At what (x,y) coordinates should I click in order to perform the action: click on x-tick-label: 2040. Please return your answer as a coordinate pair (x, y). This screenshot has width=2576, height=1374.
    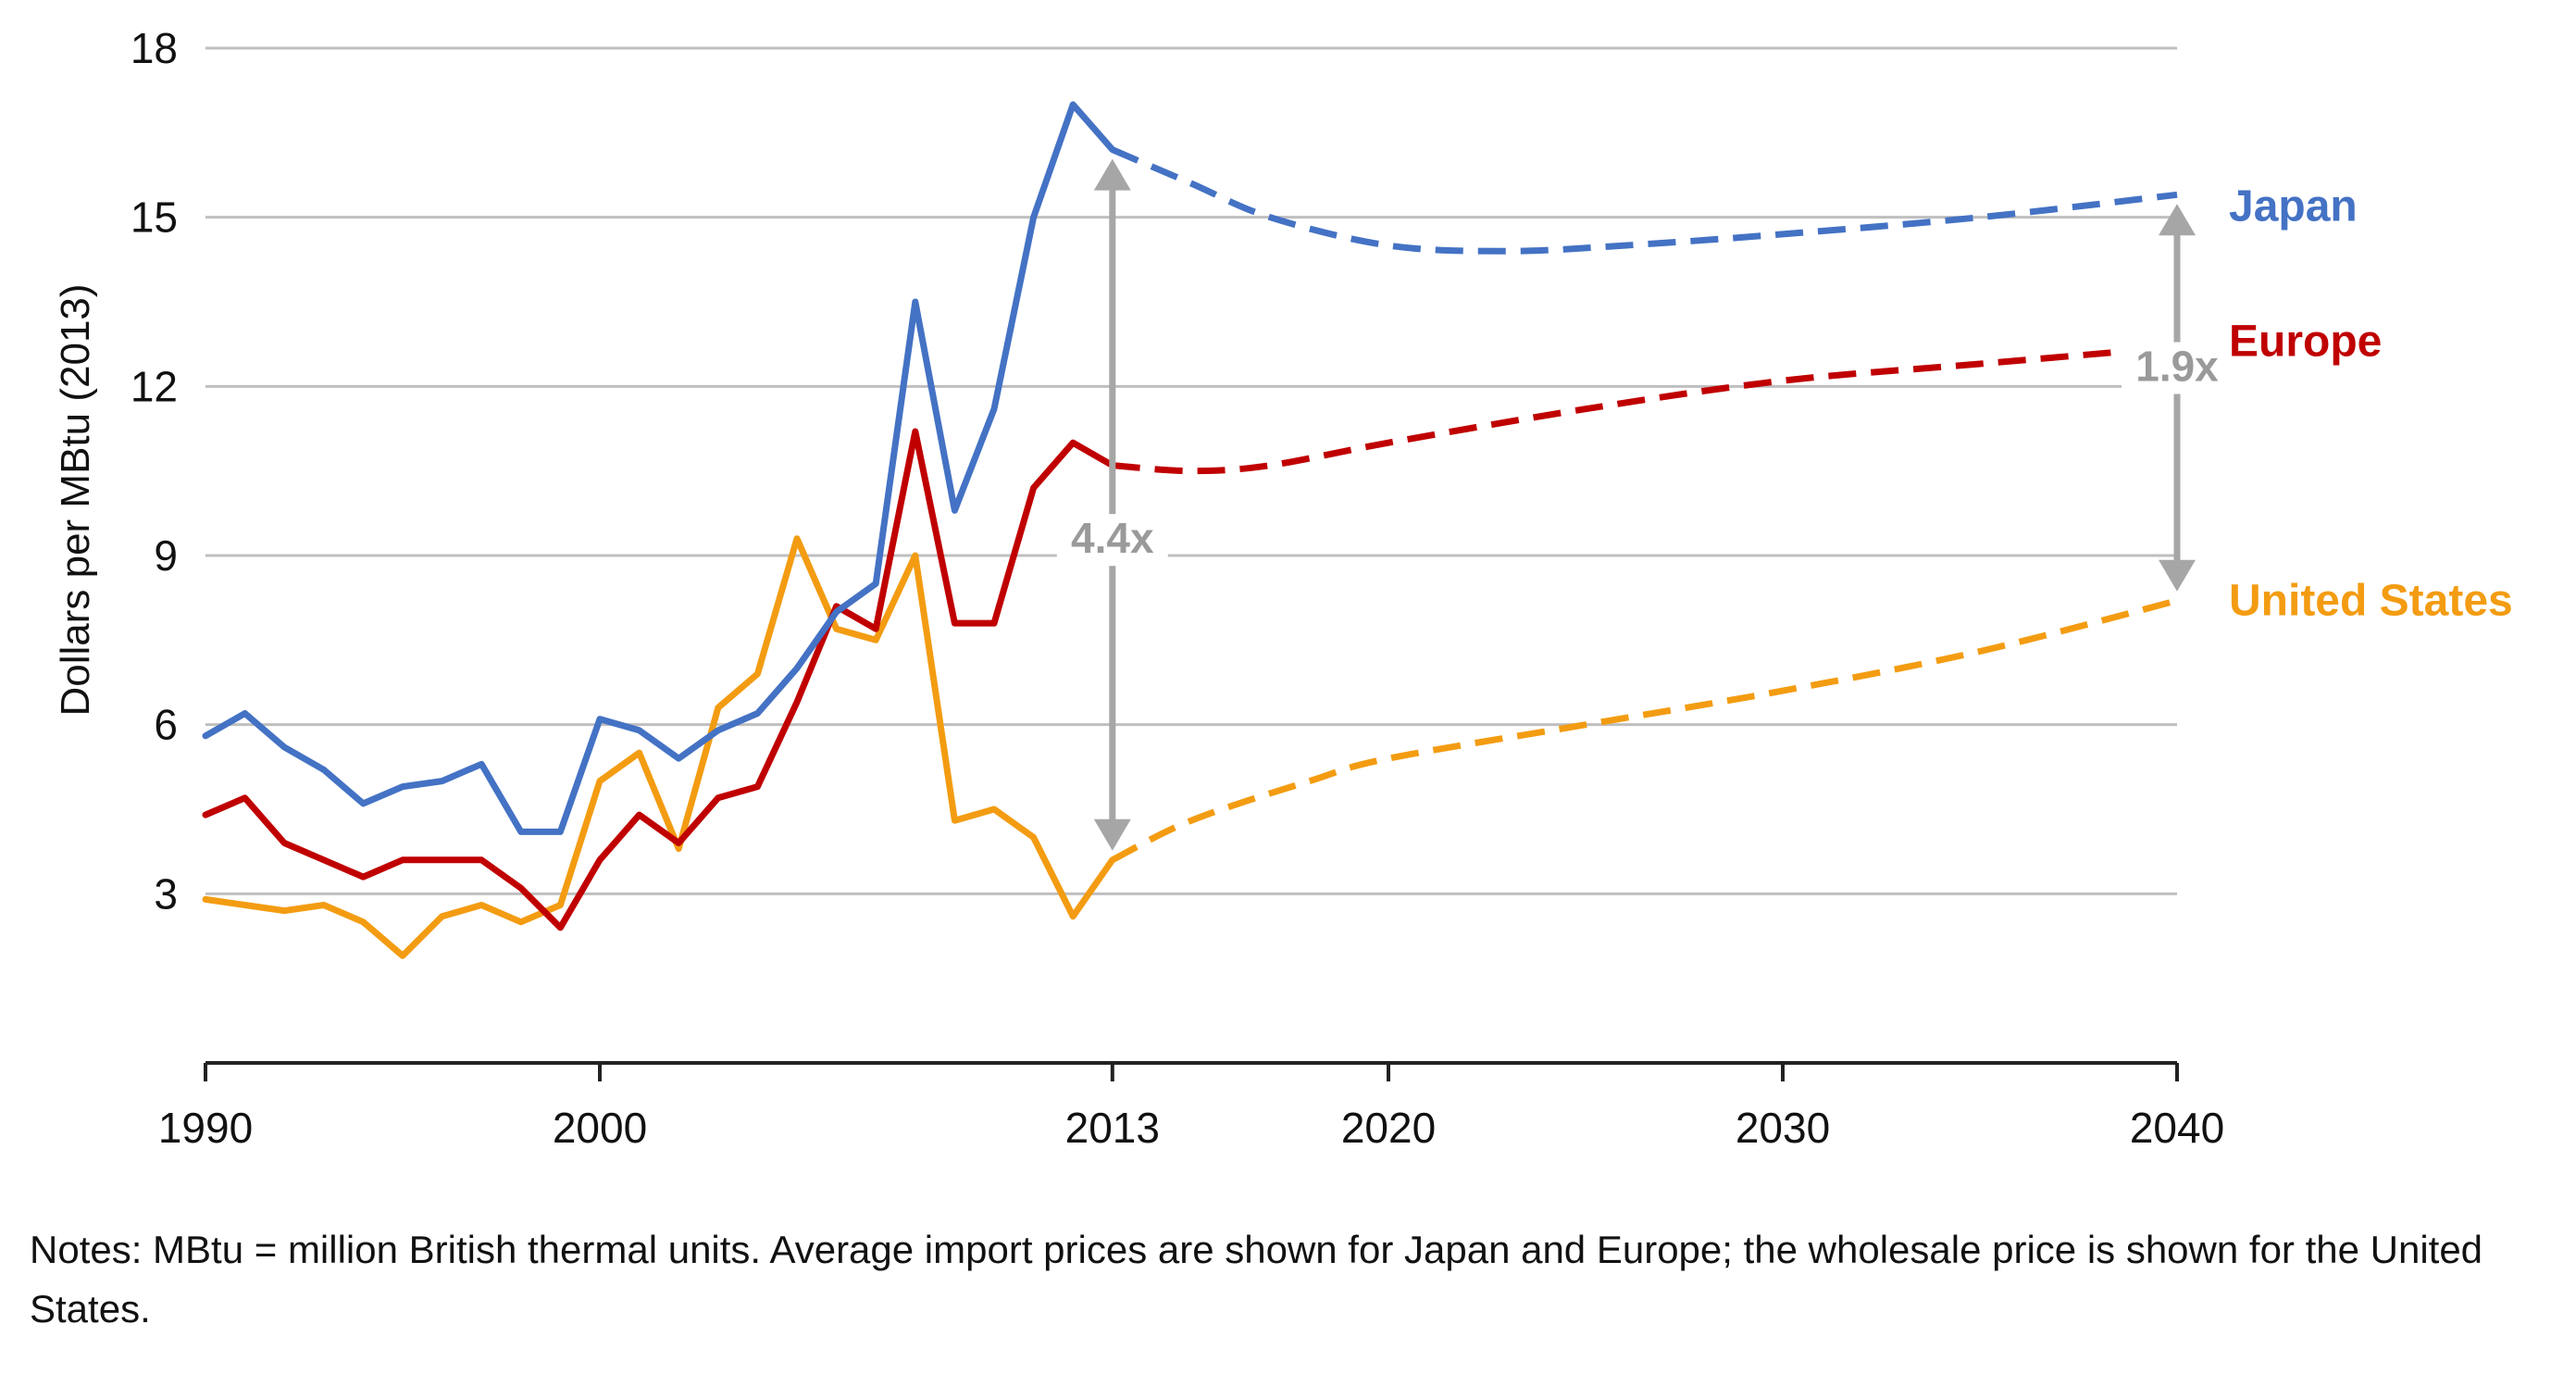
    Looking at the image, I should click on (2177, 1128).